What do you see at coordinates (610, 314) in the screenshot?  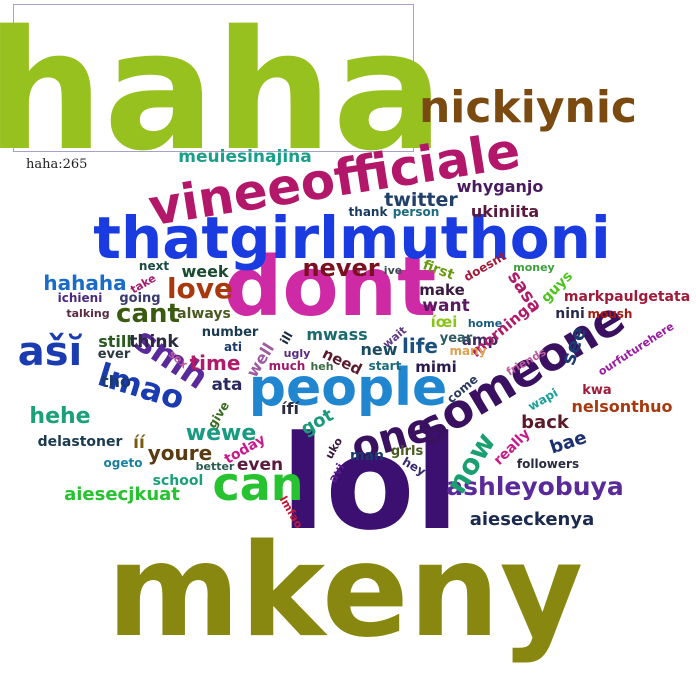 I see `cloud-word: moush` at bounding box center [610, 314].